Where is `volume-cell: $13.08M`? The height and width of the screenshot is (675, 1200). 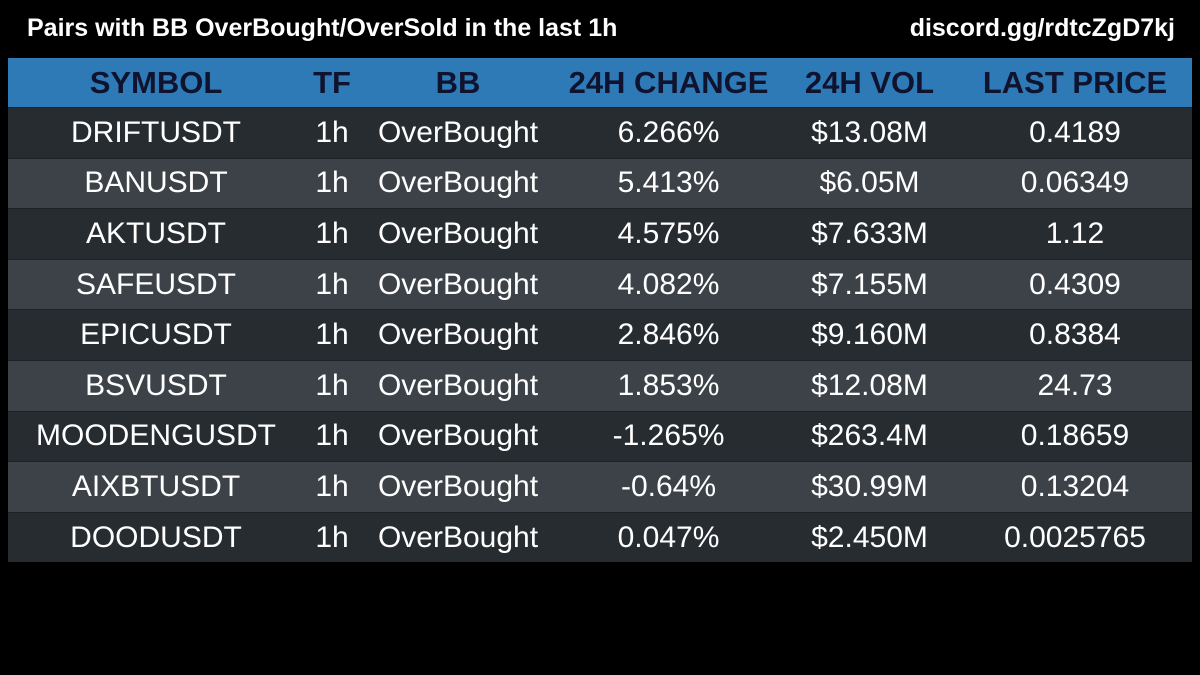 volume-cell: $13.08M is located at coordinates (869, 133).